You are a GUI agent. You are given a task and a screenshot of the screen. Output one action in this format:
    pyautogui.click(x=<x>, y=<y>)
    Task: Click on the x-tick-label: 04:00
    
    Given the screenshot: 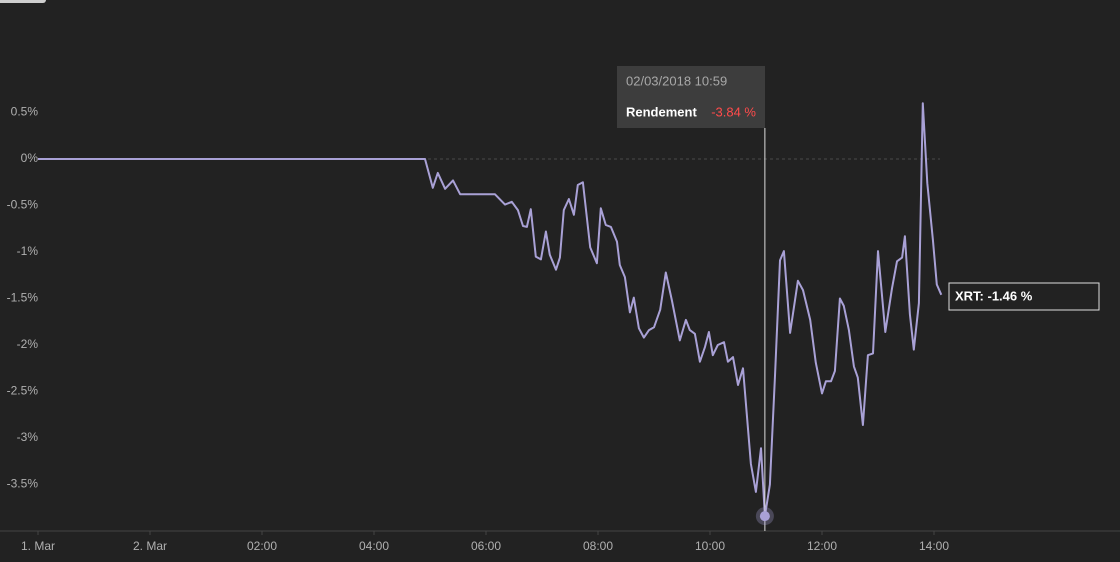 What is the action you would take?
    pyautogui.click(x=374, y=546)
    